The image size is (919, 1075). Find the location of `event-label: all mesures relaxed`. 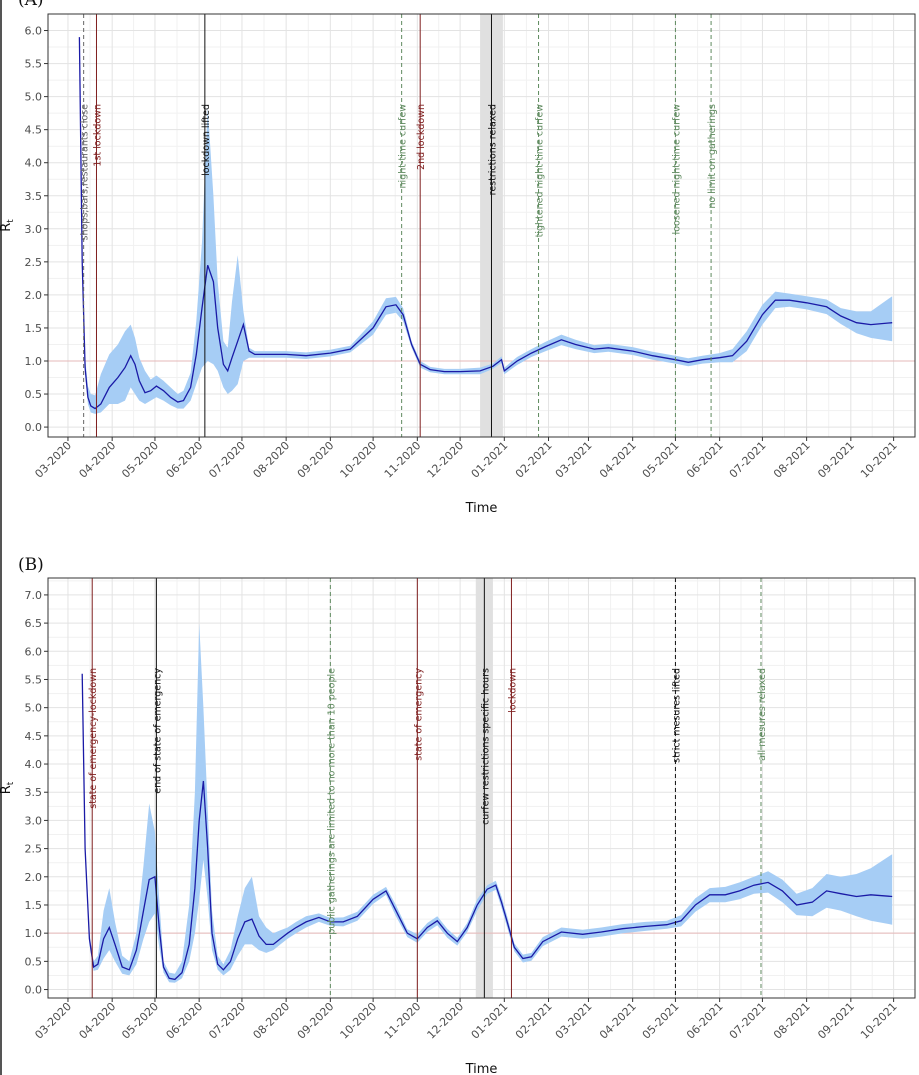

event-label: all mesures relaxed is located at coordinates (762, 714).